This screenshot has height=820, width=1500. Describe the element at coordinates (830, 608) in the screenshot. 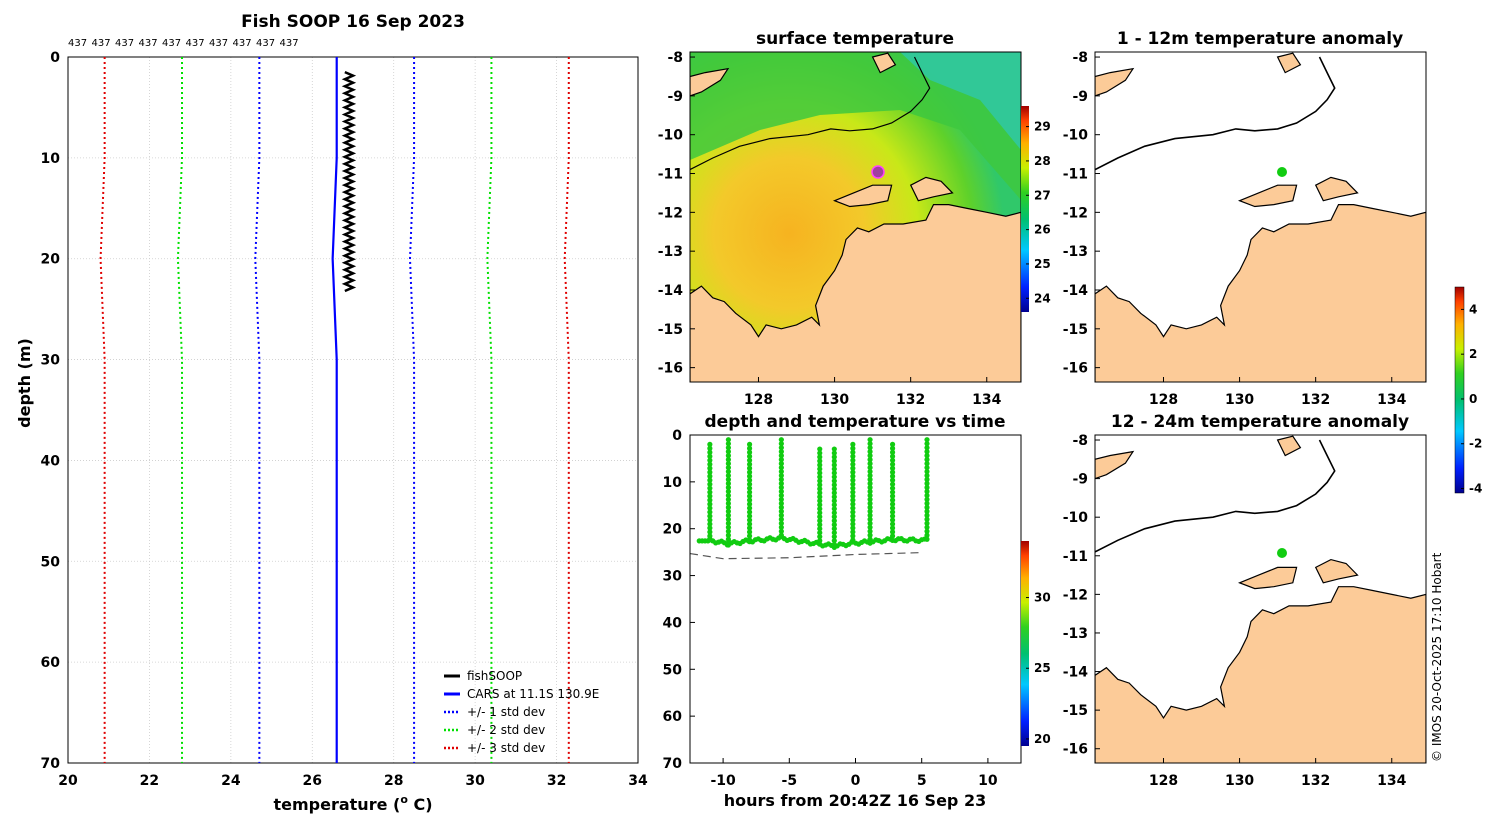

I see `timeplot-ticks: -10 -5 0 5 10 0 10 20 30 40 50 60 70` at that location.